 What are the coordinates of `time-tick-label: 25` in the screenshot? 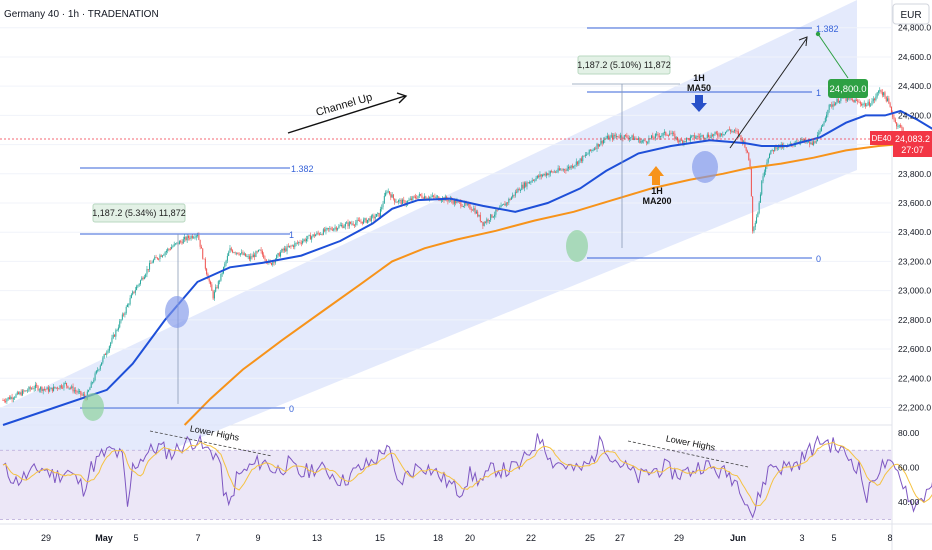 It's located at (590, 538).